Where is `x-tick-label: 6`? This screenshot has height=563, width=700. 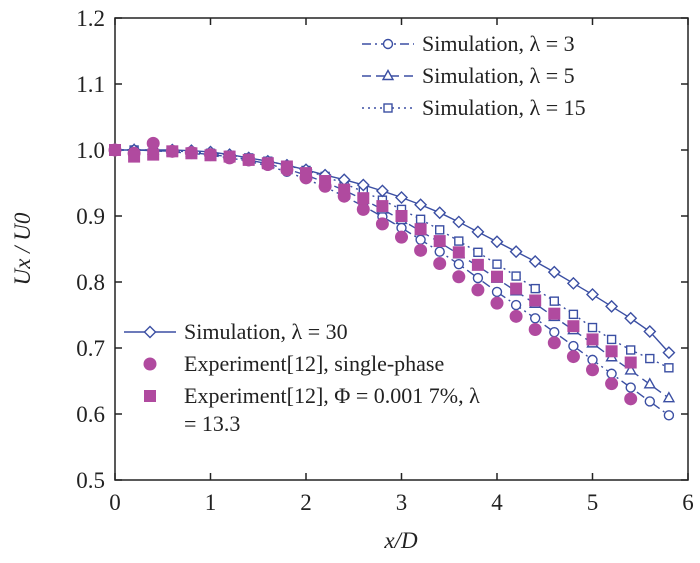
x-tick-label: 6 is located at coordinates (688, 502).